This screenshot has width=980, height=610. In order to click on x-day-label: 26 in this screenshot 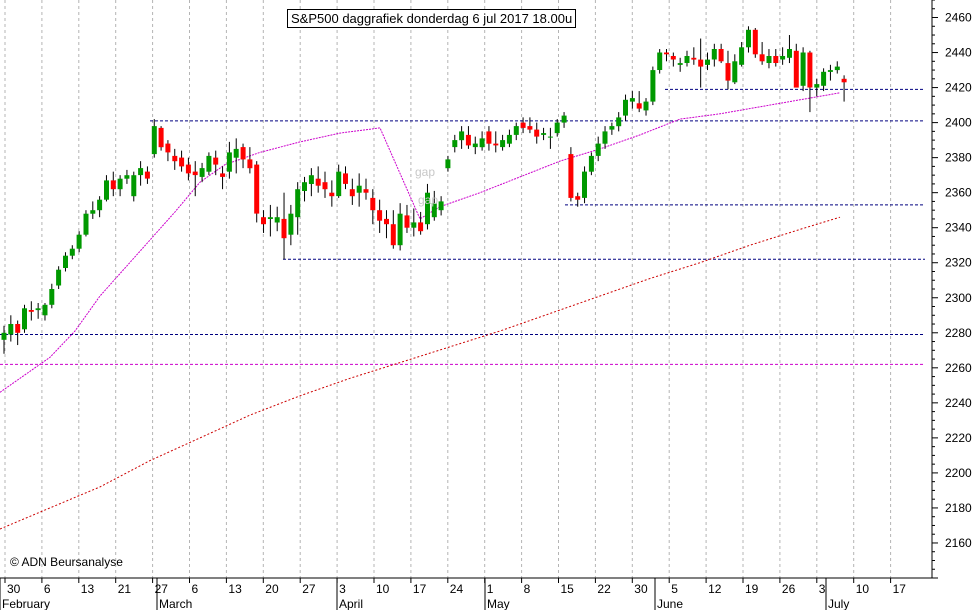, I will do `click(789, 589)`.